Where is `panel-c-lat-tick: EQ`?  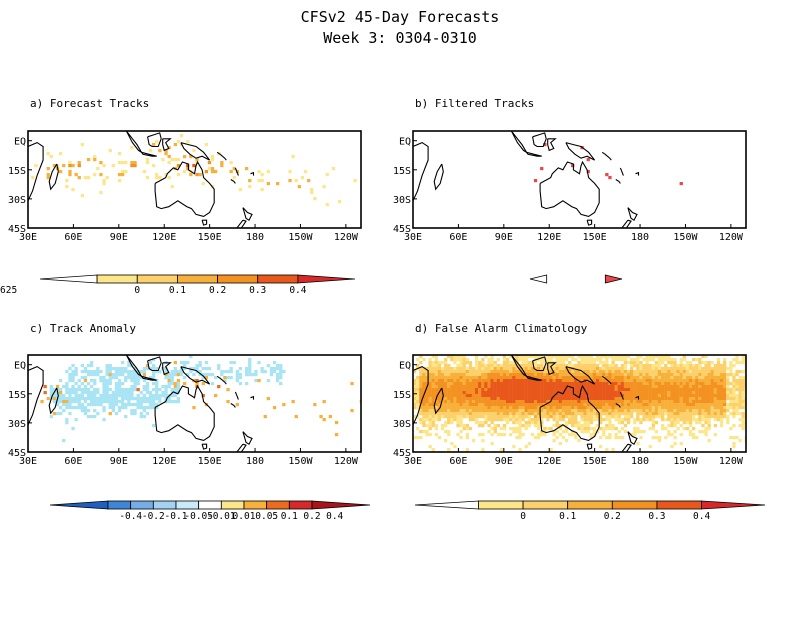 panel-c-lat-tick: EQ is located at coordinates (20, 366).